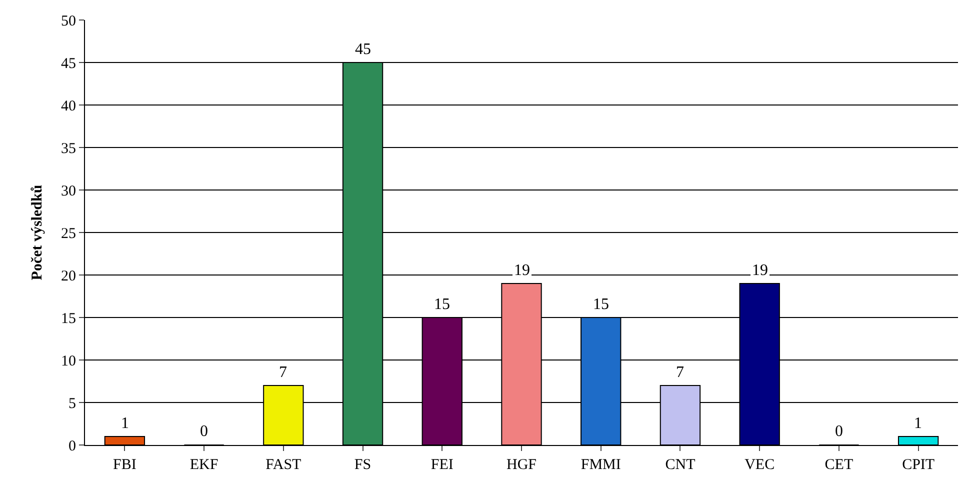 This screenshot has height=490, width=963. Describe the element at coordinates (68, 361) in the screenshot. I see `y-tick-label: 10` at that location.